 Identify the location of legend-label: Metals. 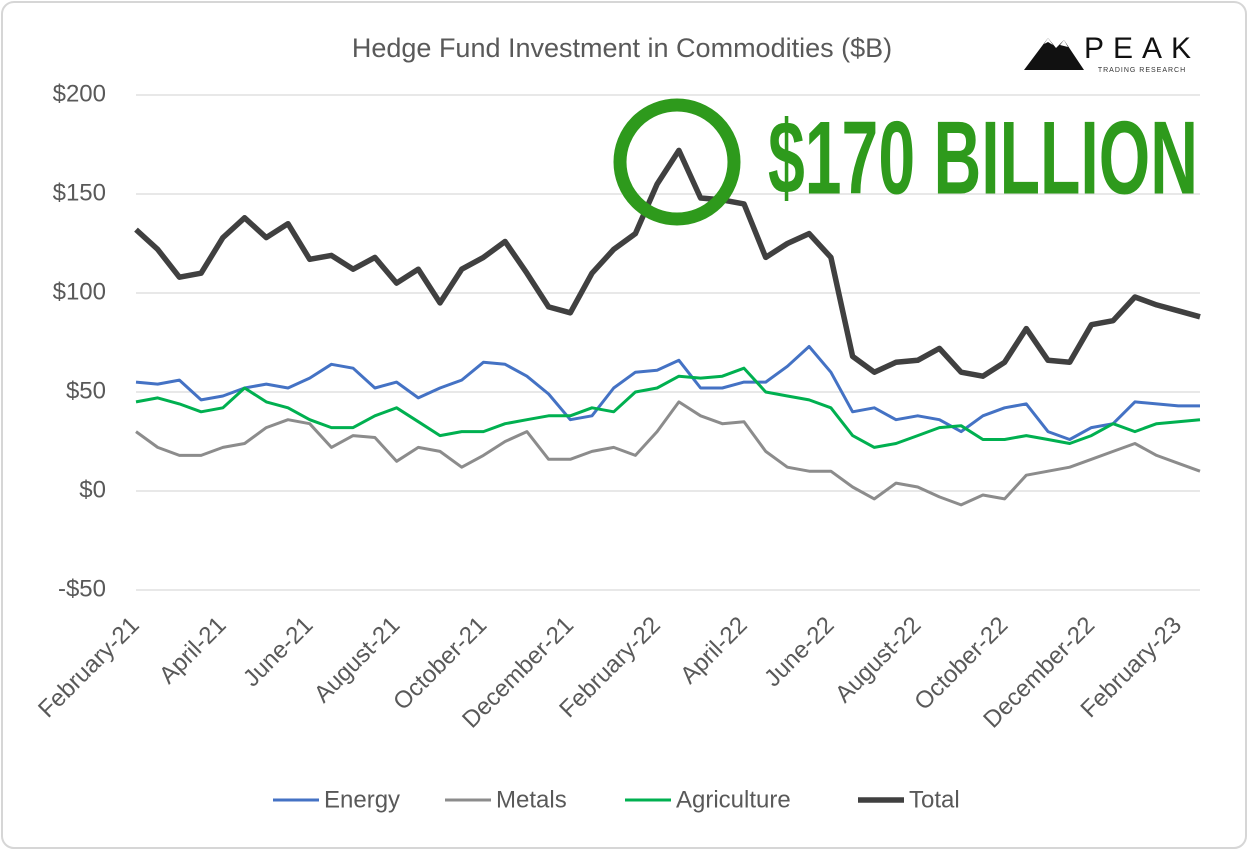
(531, 799).